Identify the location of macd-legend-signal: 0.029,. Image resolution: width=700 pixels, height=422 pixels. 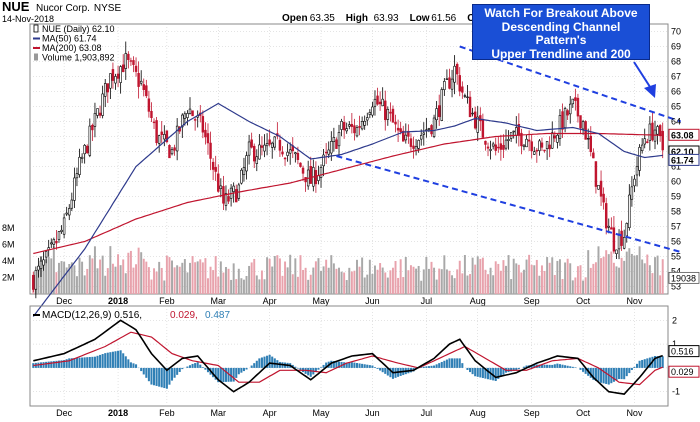
(184, 315).